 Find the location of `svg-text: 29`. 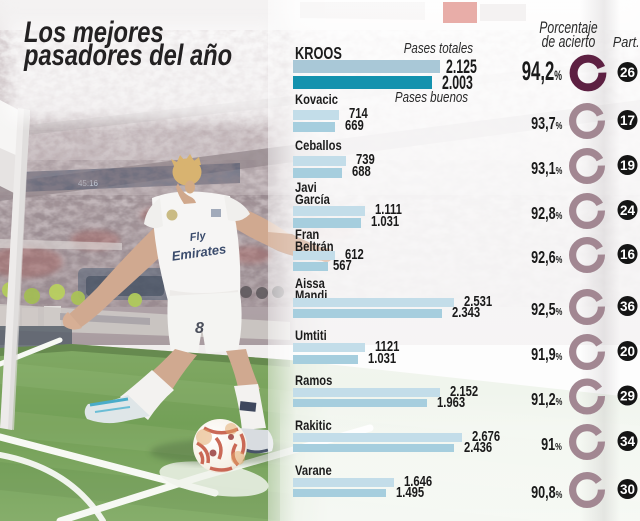

svg-text: 29 is located at coordinates (627, 395).